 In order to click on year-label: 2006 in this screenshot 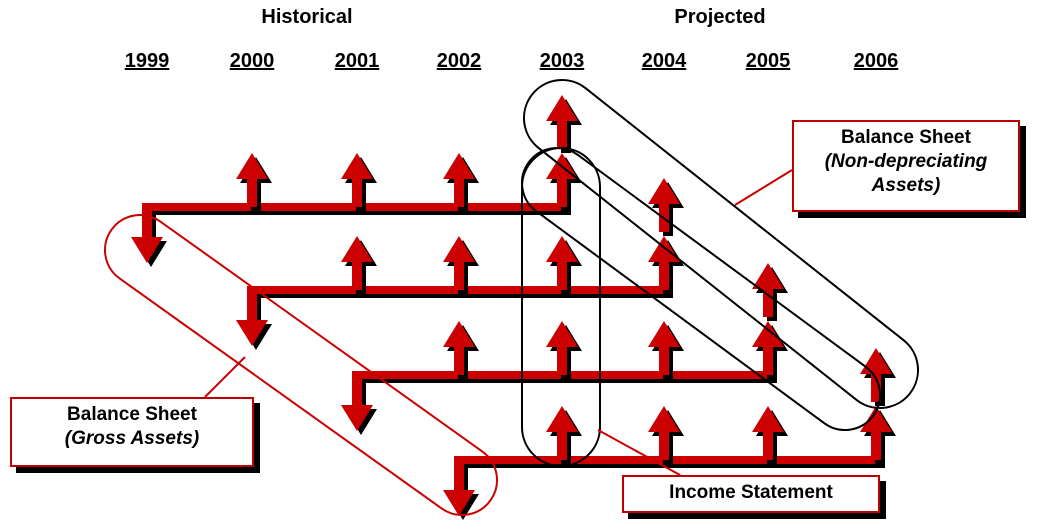, I will do `click(876, 61)`.